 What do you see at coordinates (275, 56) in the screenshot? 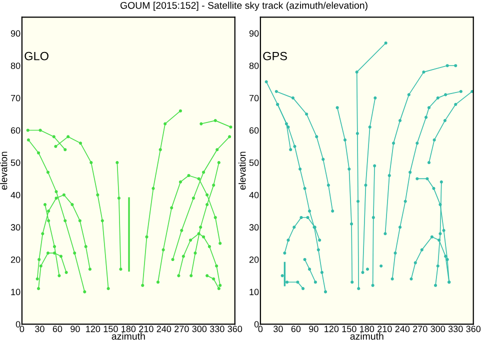
I see `annotation: GPS` at bounding box center [275, 56].